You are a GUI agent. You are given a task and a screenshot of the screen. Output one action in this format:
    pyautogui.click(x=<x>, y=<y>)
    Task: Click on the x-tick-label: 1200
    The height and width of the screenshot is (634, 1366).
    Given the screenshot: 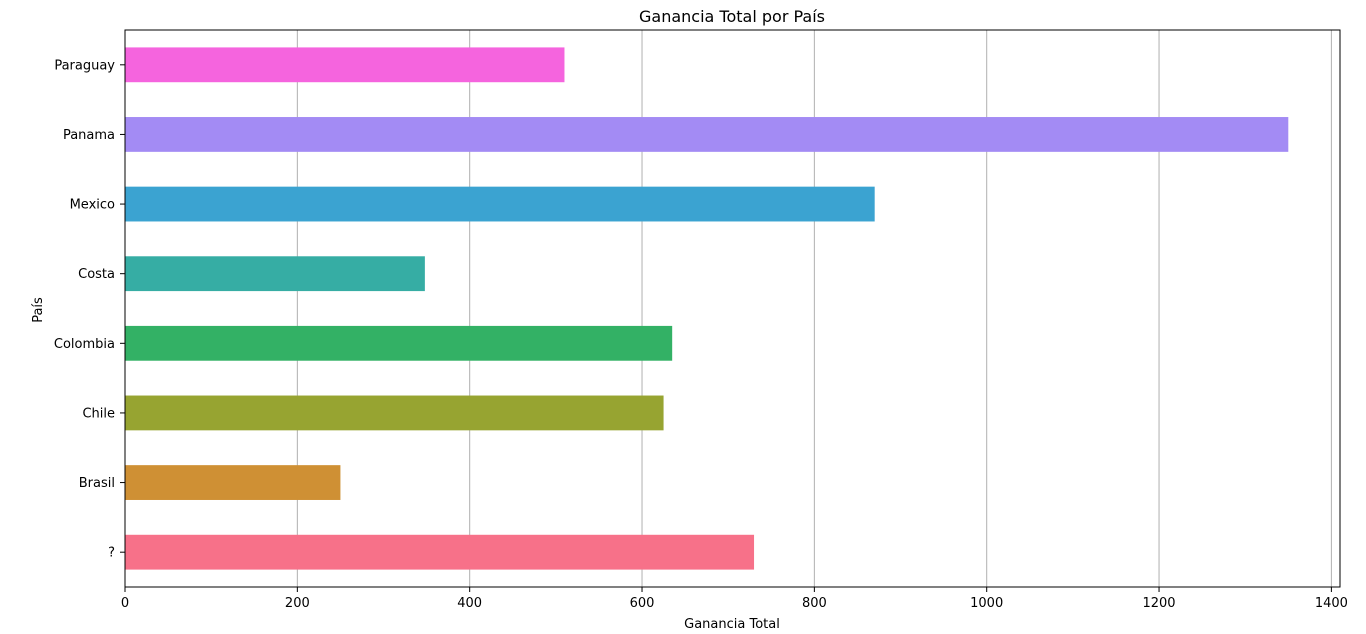 What is the action you would take?
    pyautogui.click(x=1158, y=603)
    